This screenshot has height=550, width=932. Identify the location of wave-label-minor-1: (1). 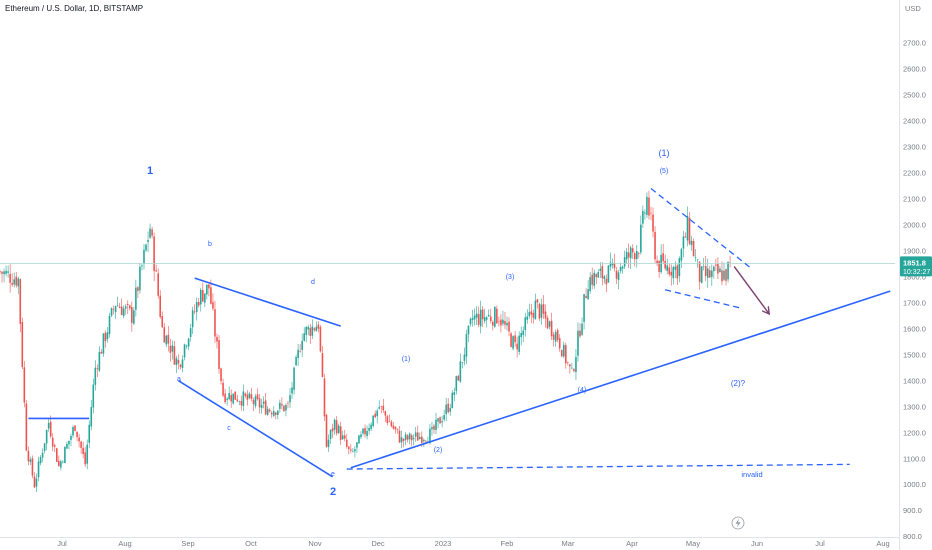
(406, 359).